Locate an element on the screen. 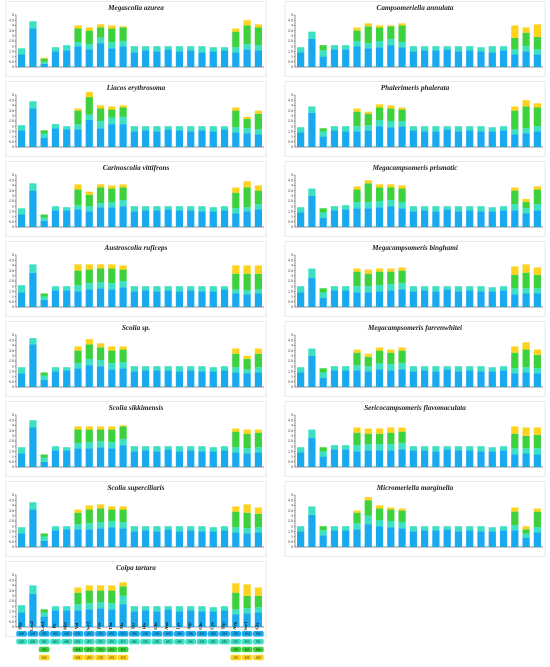 The image size is (550, 667). codon-label: UUU is located at coordinates (21, 634).